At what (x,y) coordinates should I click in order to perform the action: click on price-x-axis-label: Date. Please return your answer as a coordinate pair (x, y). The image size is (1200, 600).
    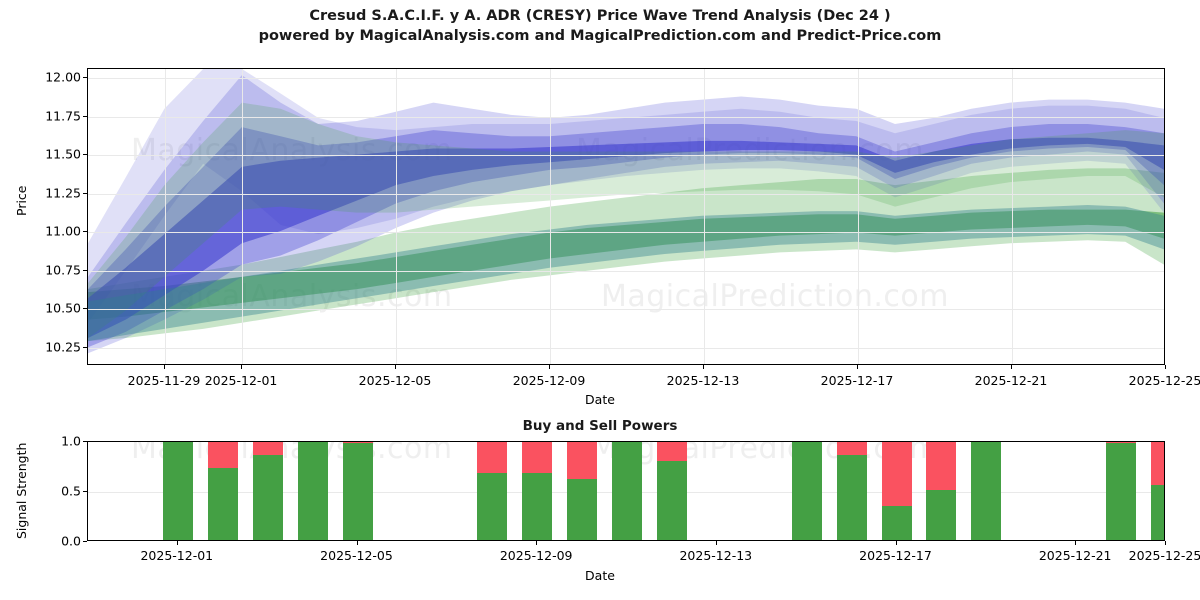
    Looking at the image, I should click on (600, 399).